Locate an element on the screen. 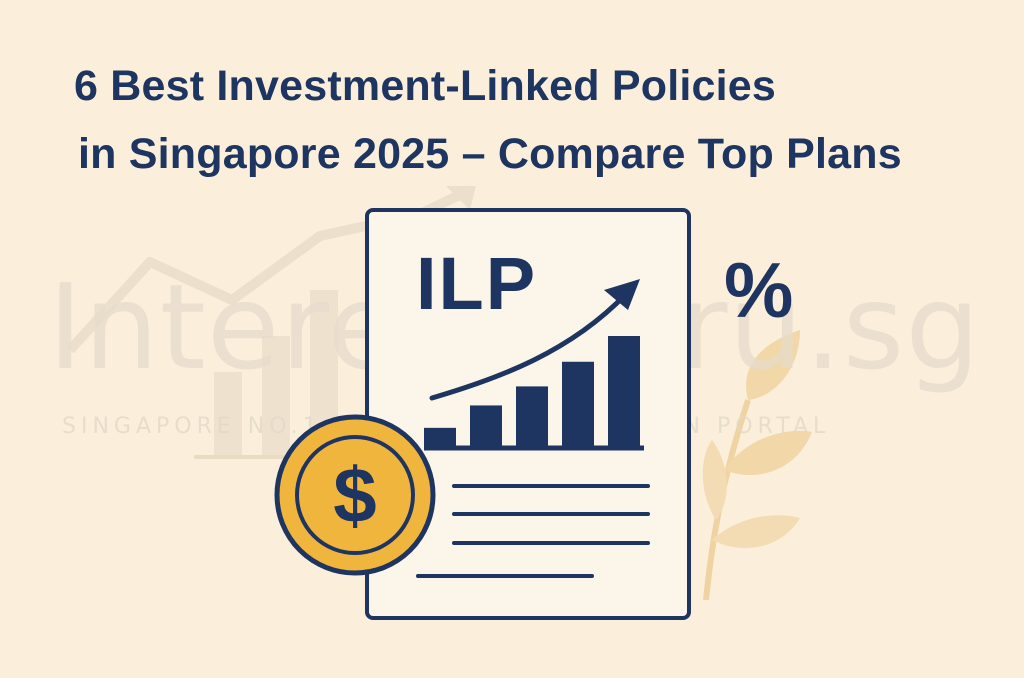 This screenshot has height=678, width=1024. watermark-arrowhead is located at coordinates (461, 198).